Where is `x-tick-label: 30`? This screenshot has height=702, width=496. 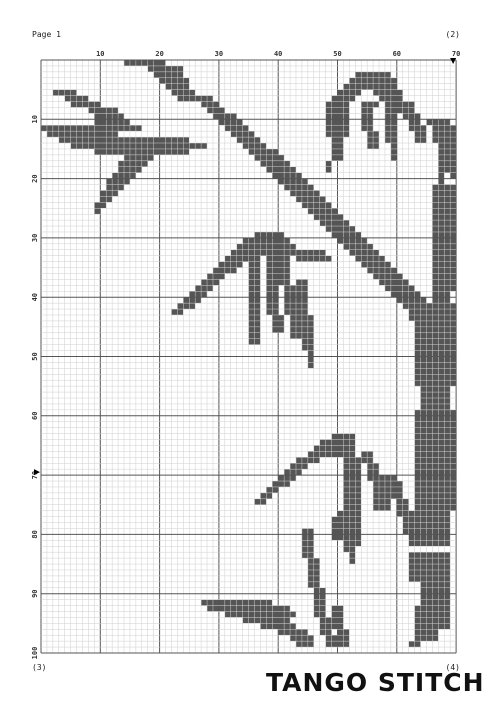 x-tick-label: 30 is located at coordinates (219, 54).